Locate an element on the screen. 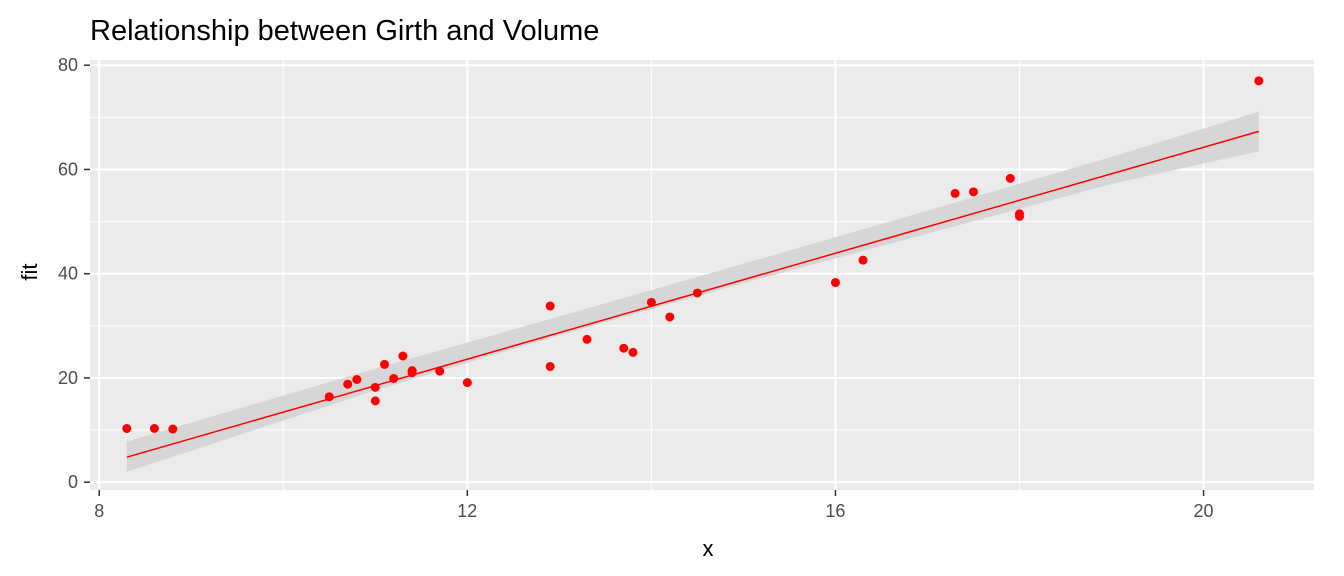  x-tick-label: 16 is located at coordinates (835, 511).